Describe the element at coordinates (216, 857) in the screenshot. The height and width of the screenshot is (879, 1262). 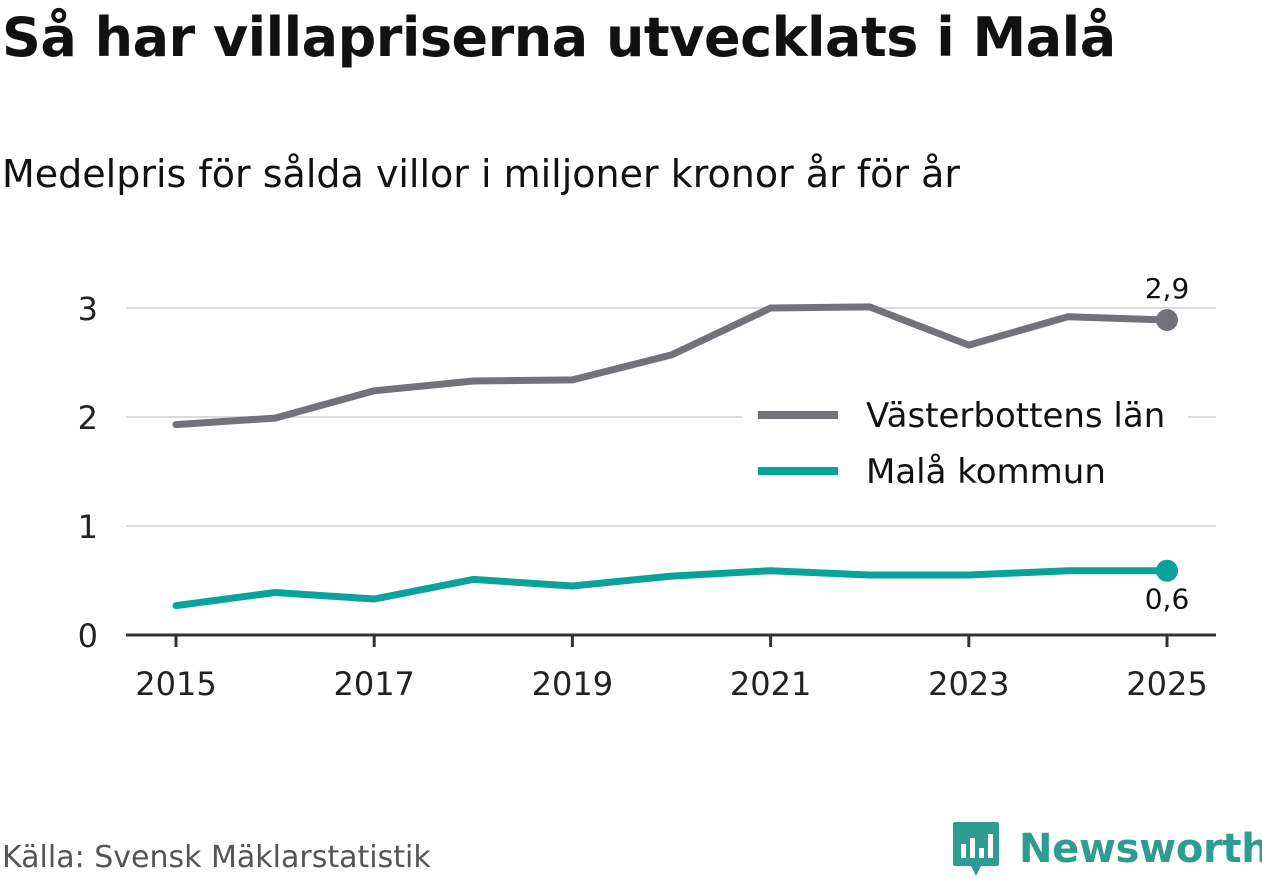
I see `source-note: Källa: Svensk Mäklarstatistik` at that location.